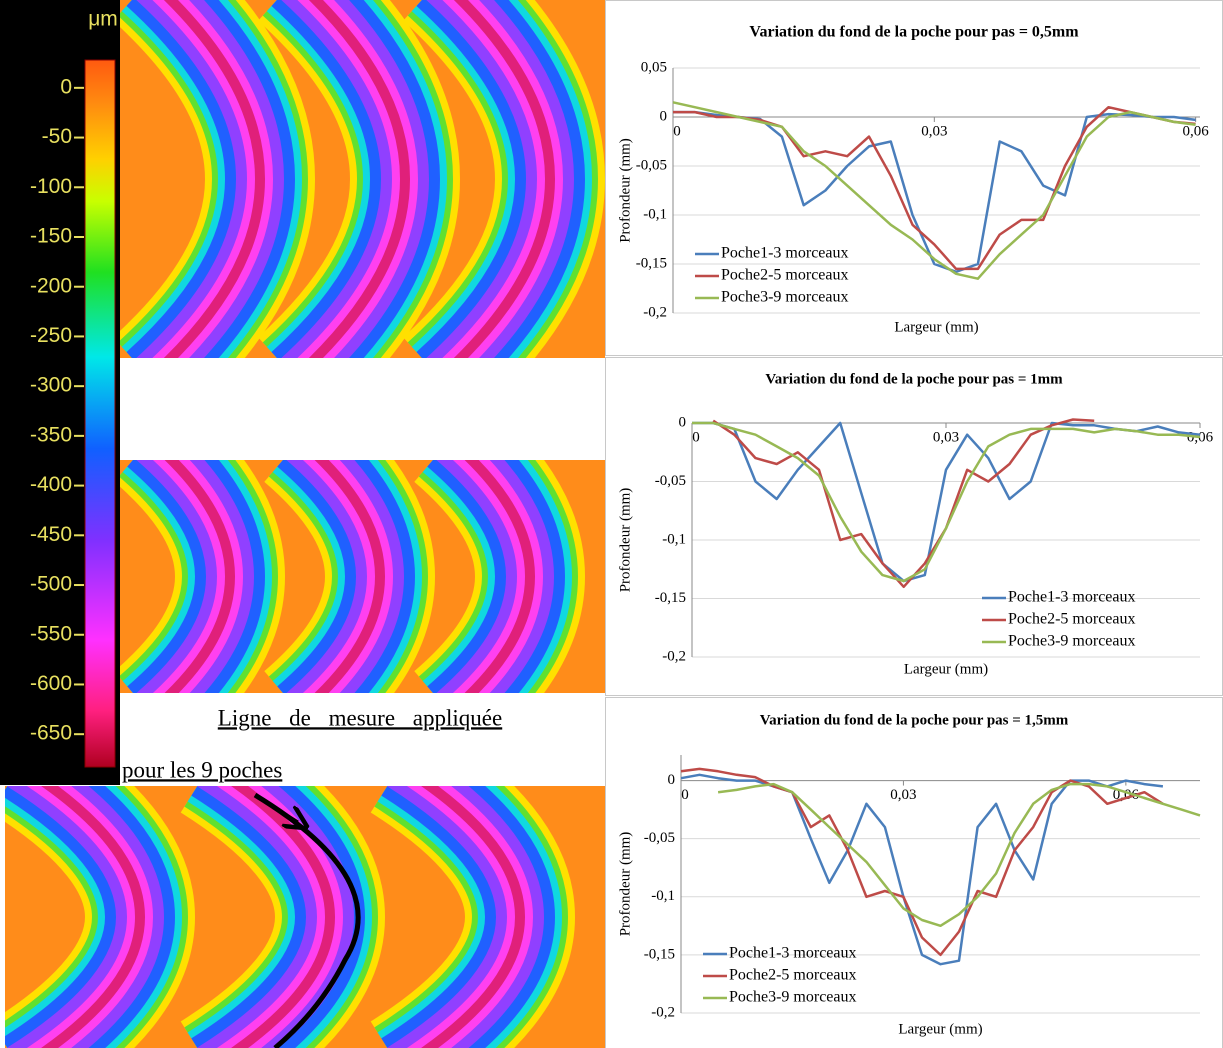 Image resolution: width=1223 pixels, height=1048 pixels. I want to click on colorbar-tick-label: 0, so click(66, 86).